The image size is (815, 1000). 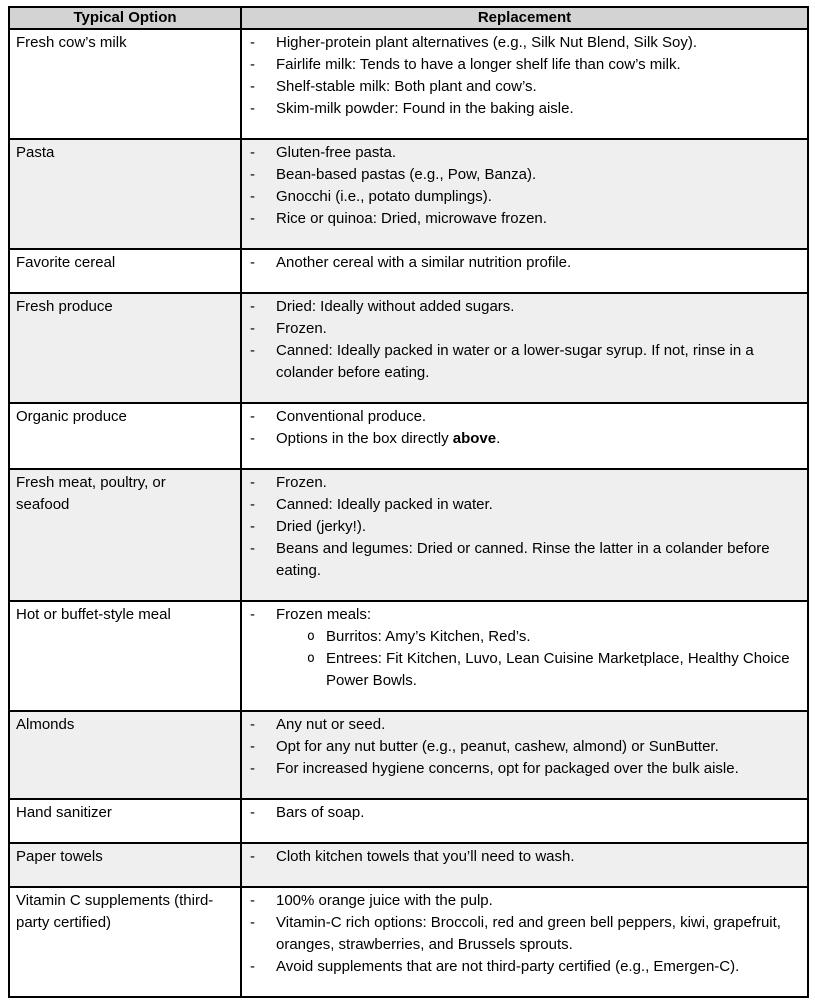 What do you see at coordinates (537, 527) in the screenshot?
I see `bullet-text: Dried (jerky!).` at bounding box center [537, 527].